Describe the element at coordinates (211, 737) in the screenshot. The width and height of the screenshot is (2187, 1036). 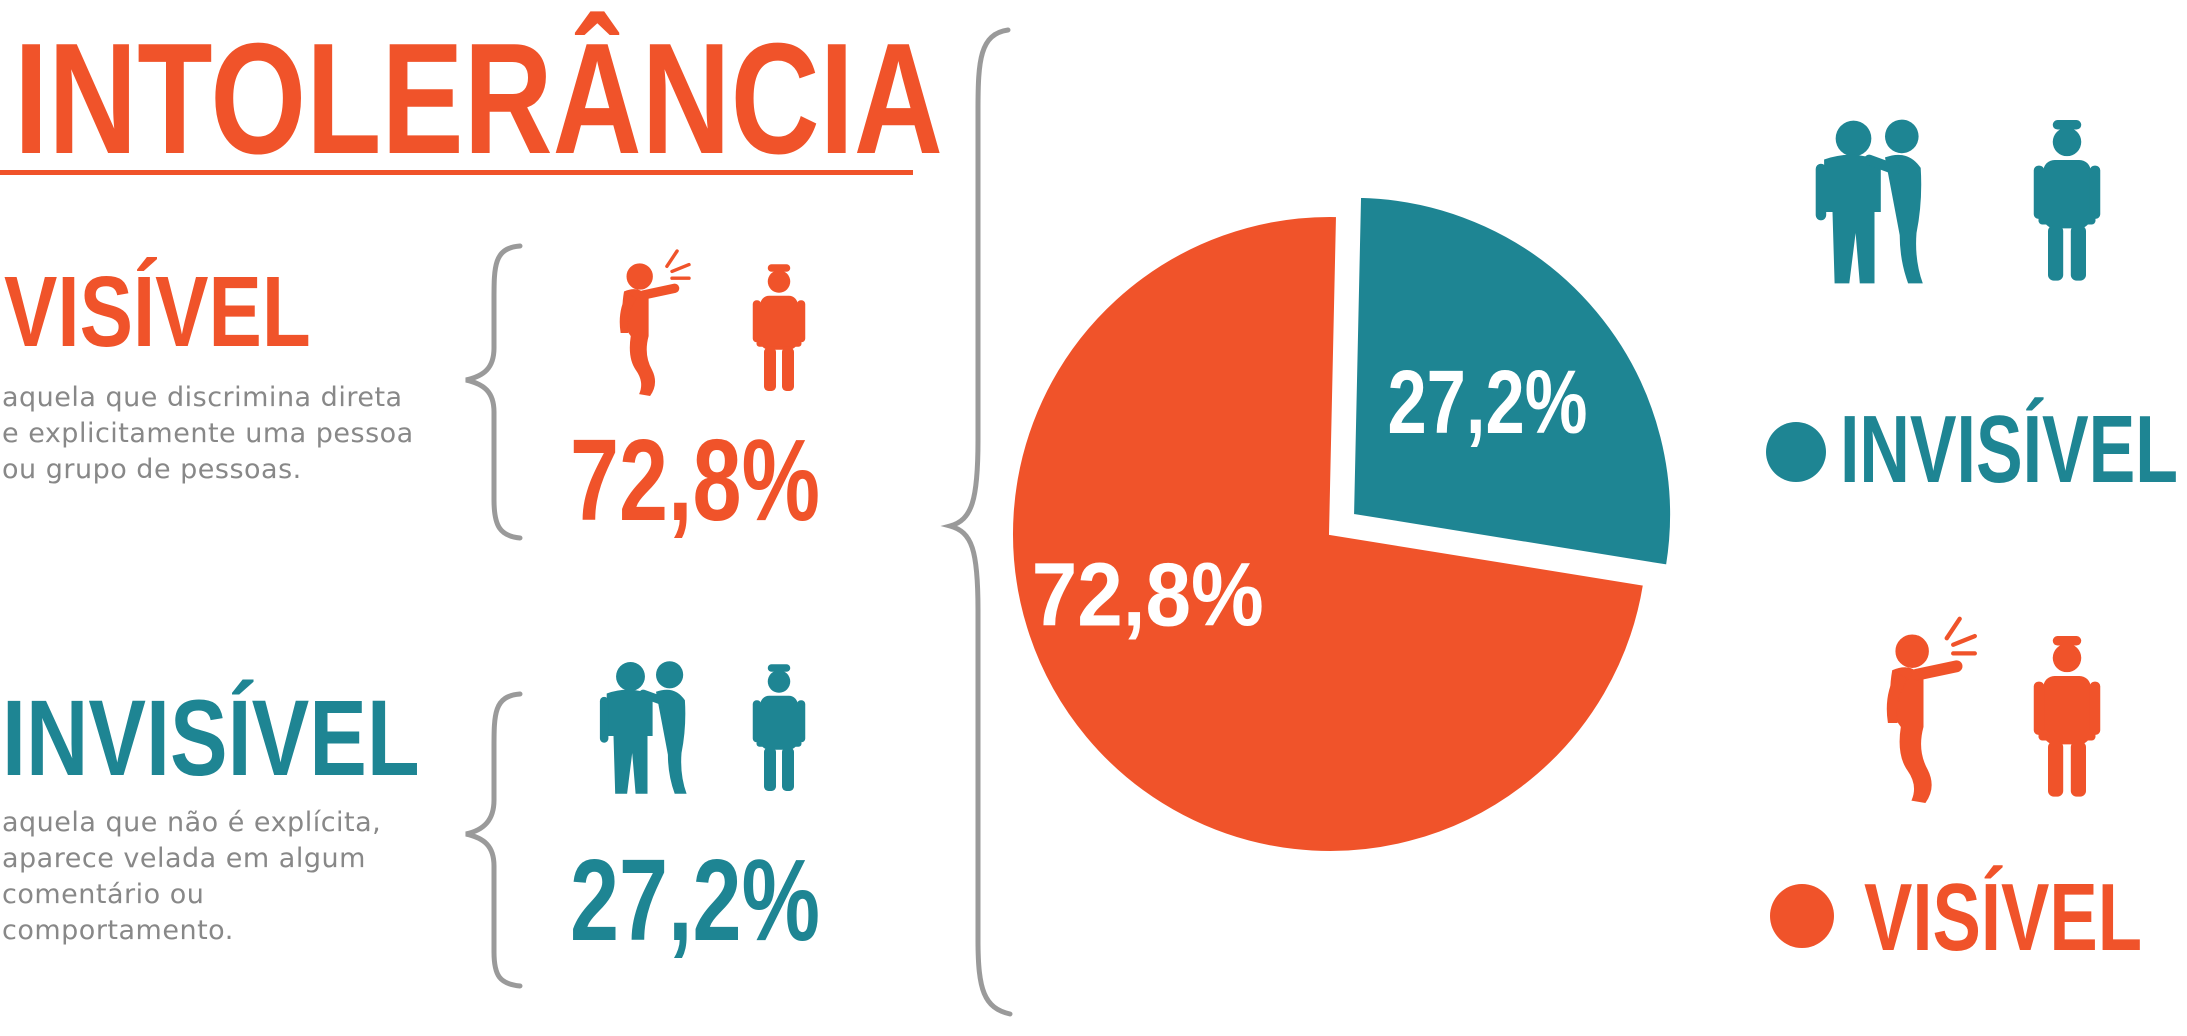
I see `invisible-heading: INVISÍVEL` at that location.